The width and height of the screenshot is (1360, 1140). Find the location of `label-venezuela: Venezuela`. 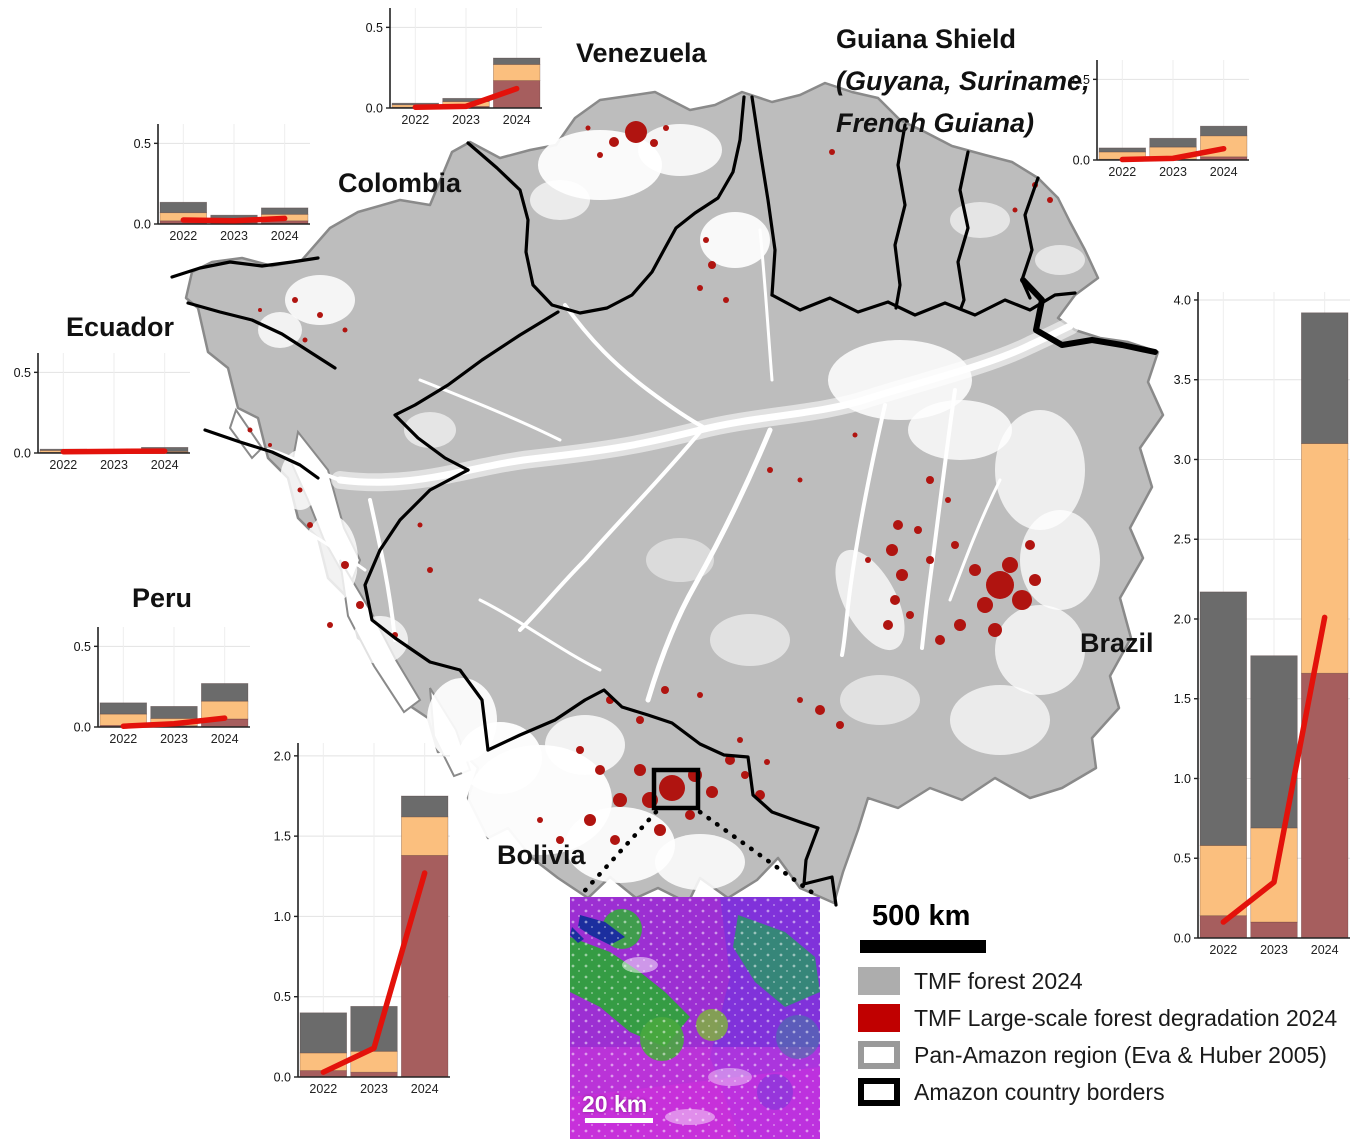

label-venezuela: Venezuela is located at coordinates (641, 53).